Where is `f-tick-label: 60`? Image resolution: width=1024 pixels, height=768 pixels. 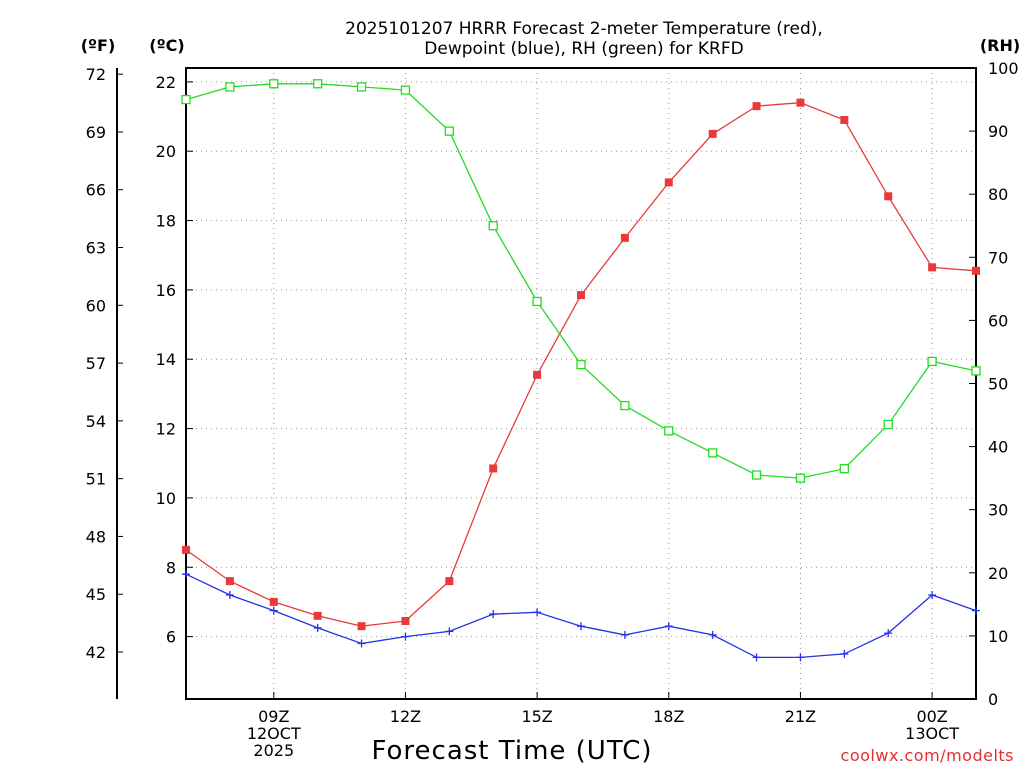
f-tick-label: 60 is located at coordinates (96, 305).